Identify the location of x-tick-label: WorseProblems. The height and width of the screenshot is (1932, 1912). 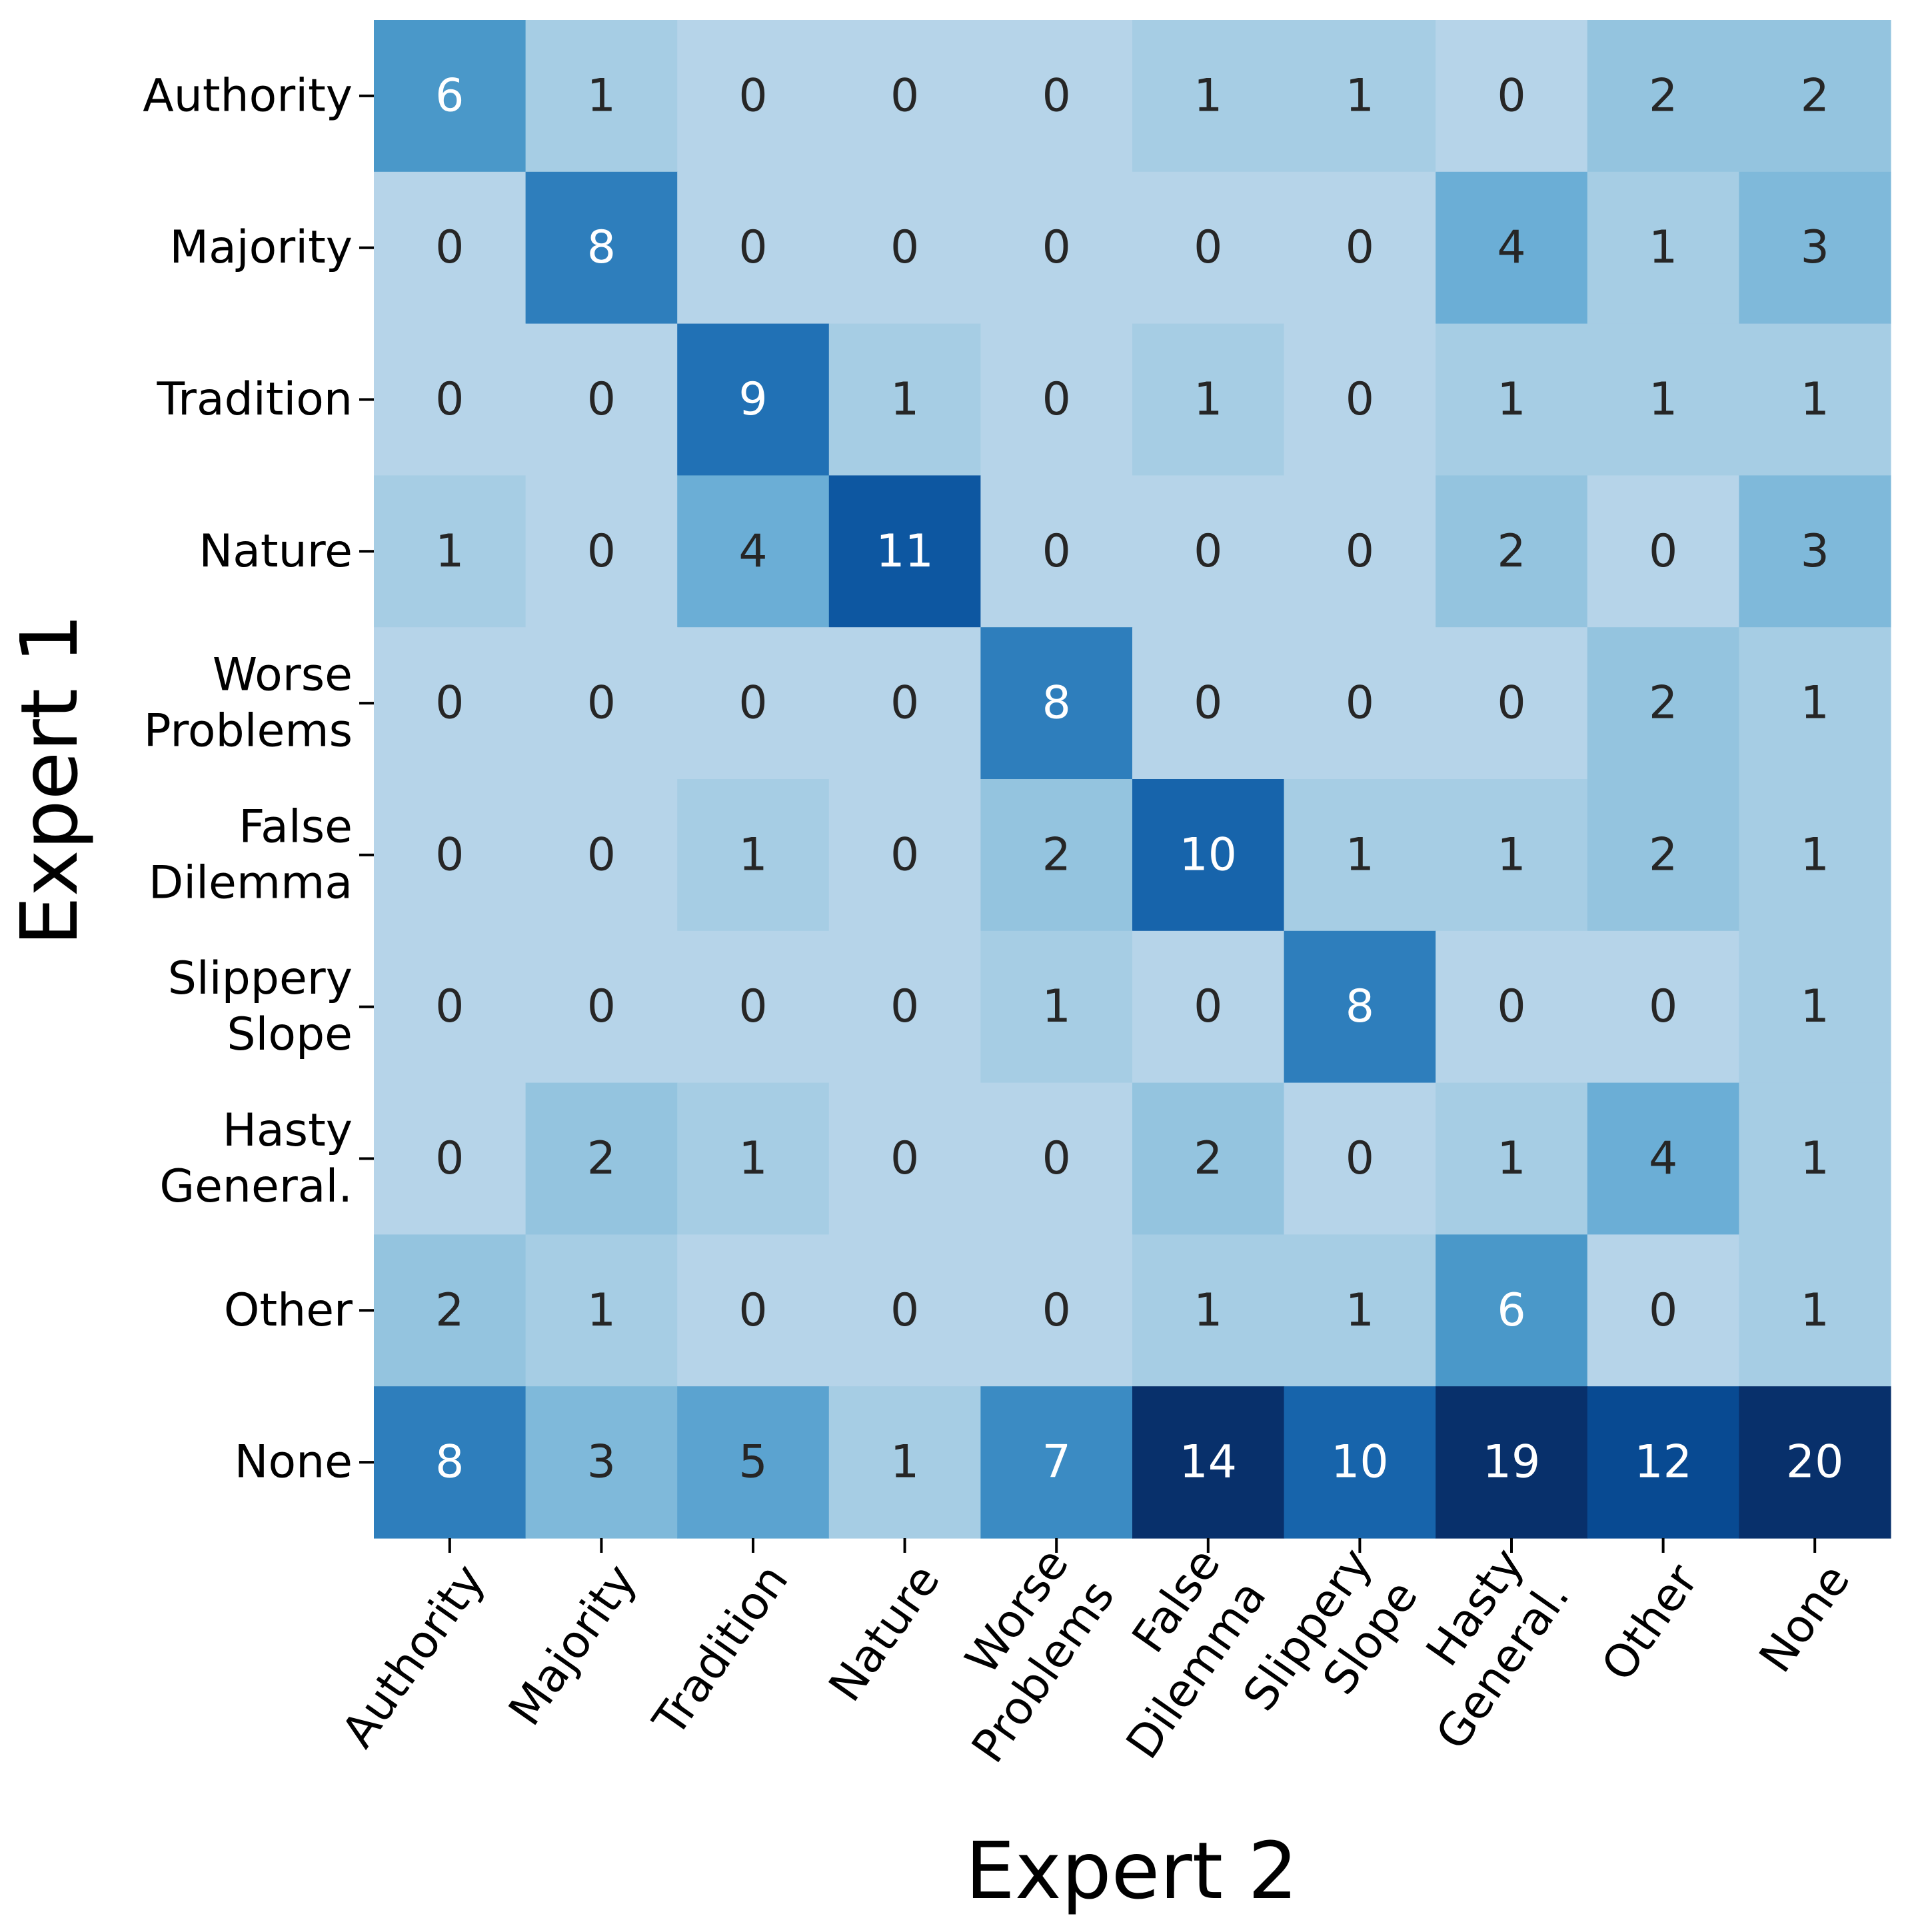
(1020, 1656).